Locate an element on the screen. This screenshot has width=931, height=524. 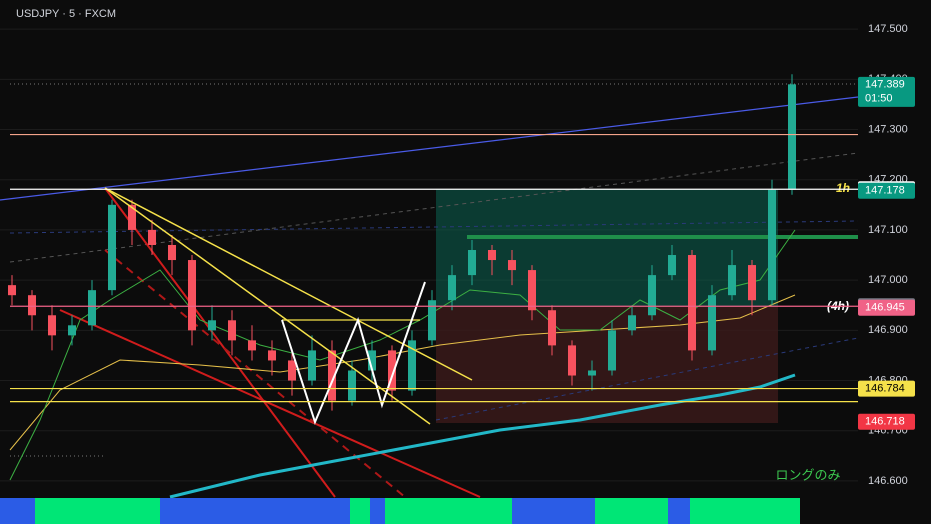
price-tag-label: 147.389 is located at coordinates (885, 85).